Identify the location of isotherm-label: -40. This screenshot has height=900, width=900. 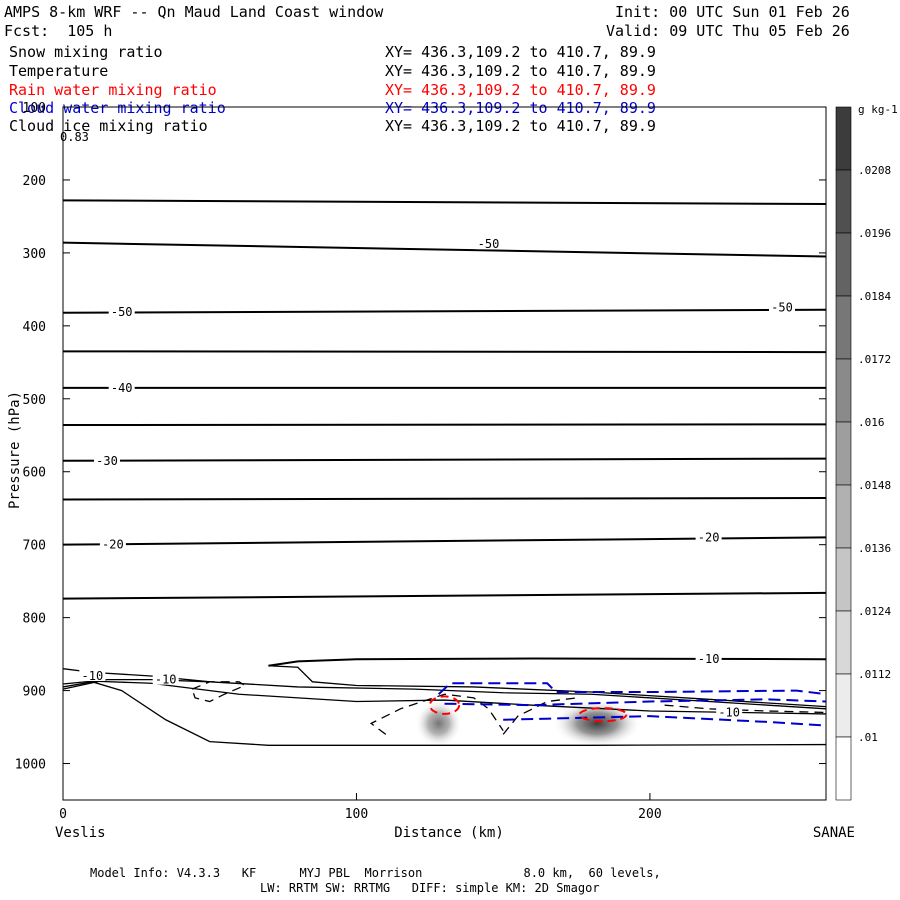
(122, 388).